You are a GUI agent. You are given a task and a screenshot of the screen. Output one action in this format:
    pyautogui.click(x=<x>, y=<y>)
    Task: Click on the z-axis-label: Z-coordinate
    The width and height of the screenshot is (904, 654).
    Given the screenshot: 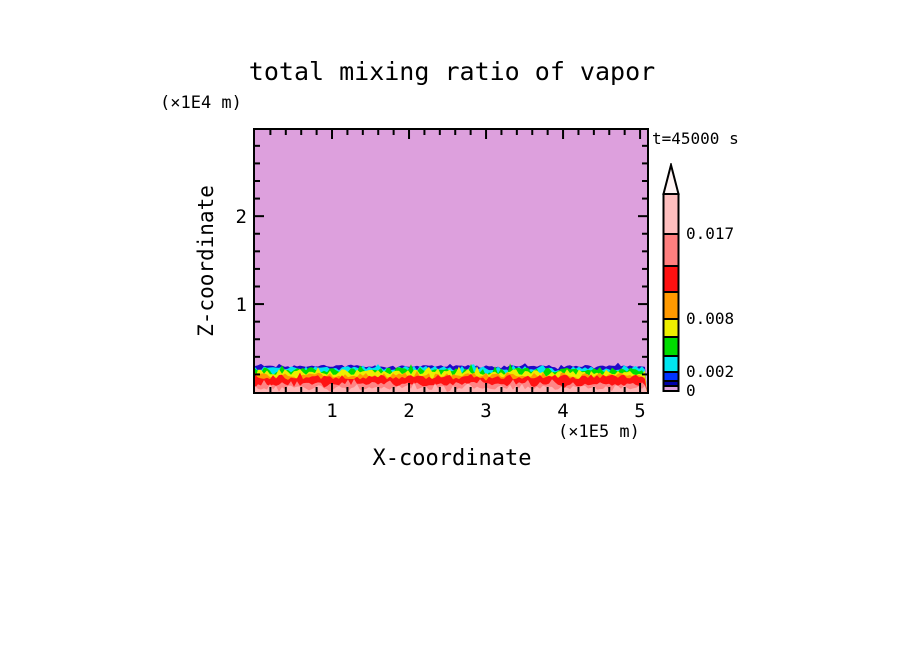 What is the action you would take?
    pyautogui.click(x=206, y=261)
    